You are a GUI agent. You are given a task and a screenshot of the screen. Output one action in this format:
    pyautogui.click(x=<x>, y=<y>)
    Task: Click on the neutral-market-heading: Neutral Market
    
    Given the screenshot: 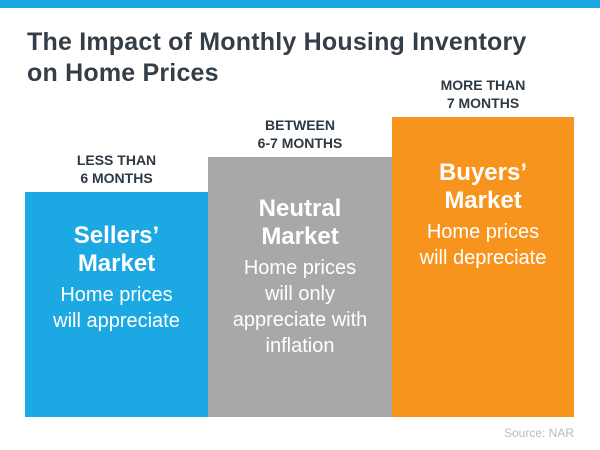 What is the action you would take?
    pyautogui.click(x=300, y=222)
    